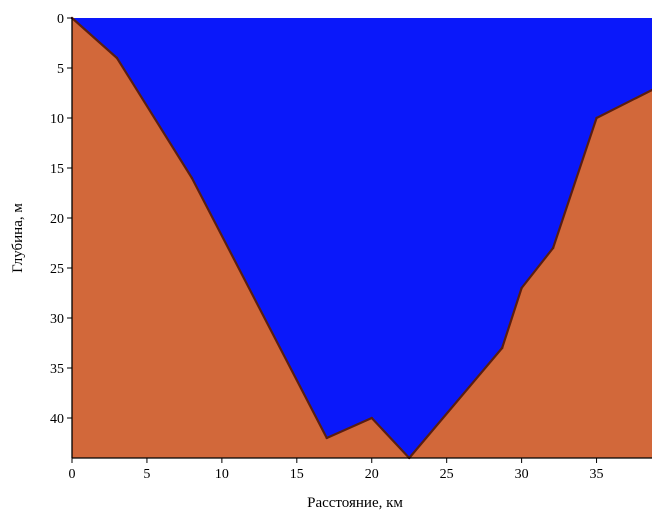 This screenshot has width=652, height=513. What do you see at coordinates (72, 474) in the screenshot?
I see `x-tick-label-0: 0` at bounding box center [72, 474].